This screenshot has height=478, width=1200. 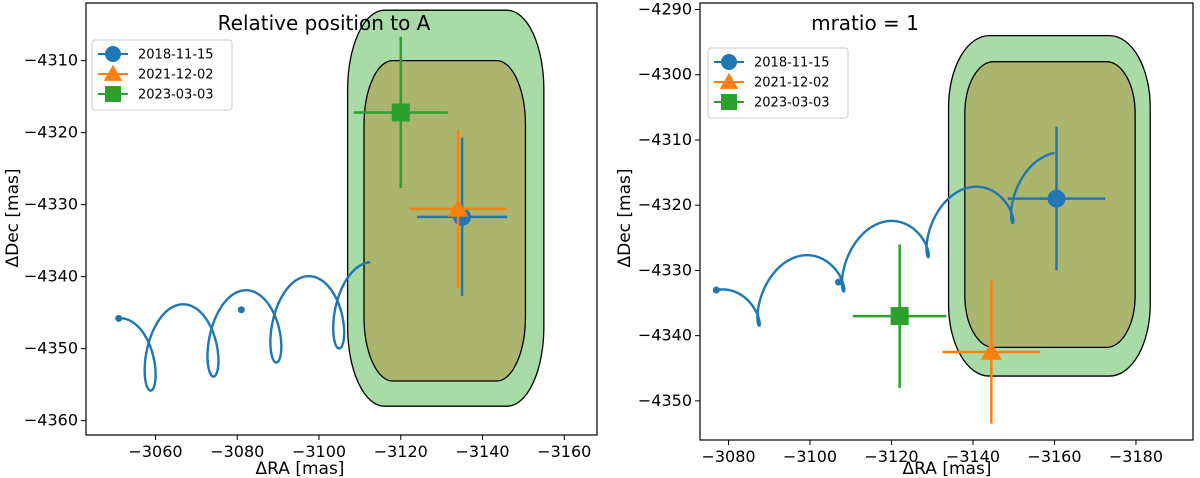 I want to click on left-y-ticks: −4310 −4320 −4330 −4340 −4350 −4360, so click(x=55, y=240).